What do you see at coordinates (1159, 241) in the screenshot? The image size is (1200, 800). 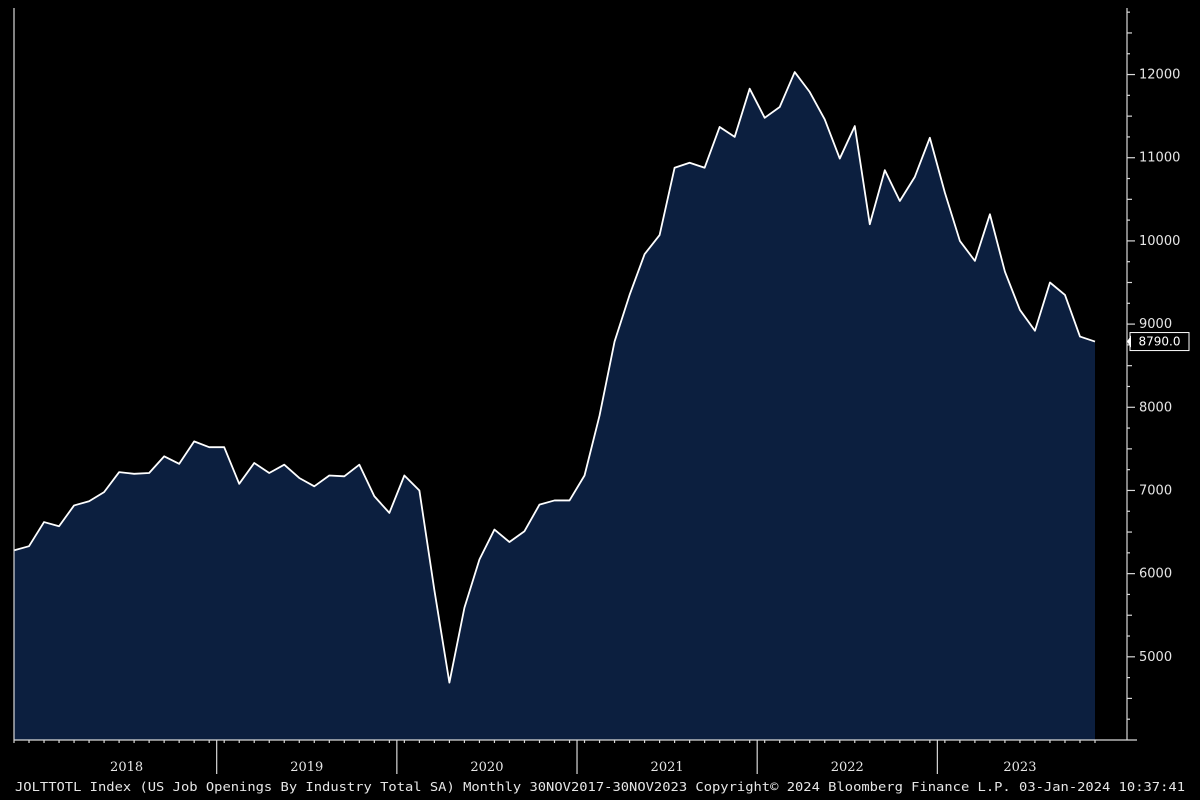 I see `y-tick-label: 10000` at bounding box center [1159, 241].